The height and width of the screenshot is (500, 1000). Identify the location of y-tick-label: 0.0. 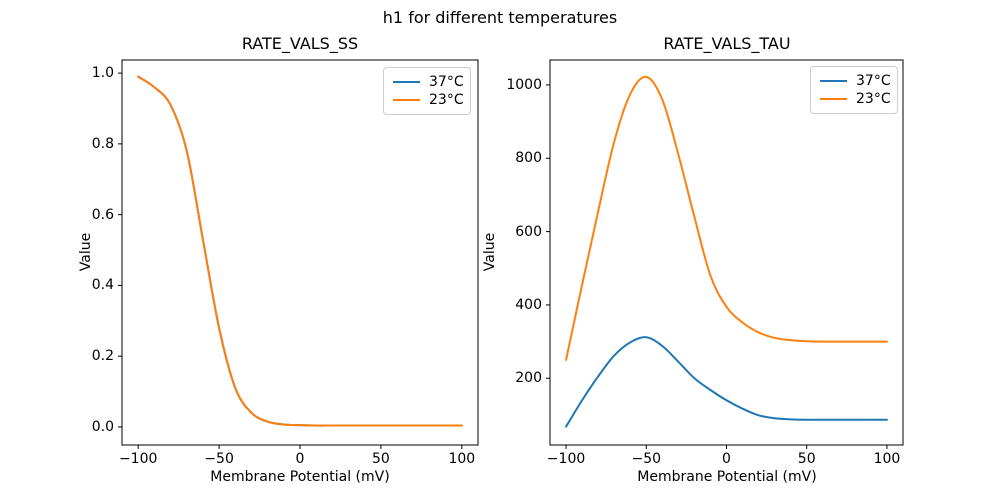
(102, 426).